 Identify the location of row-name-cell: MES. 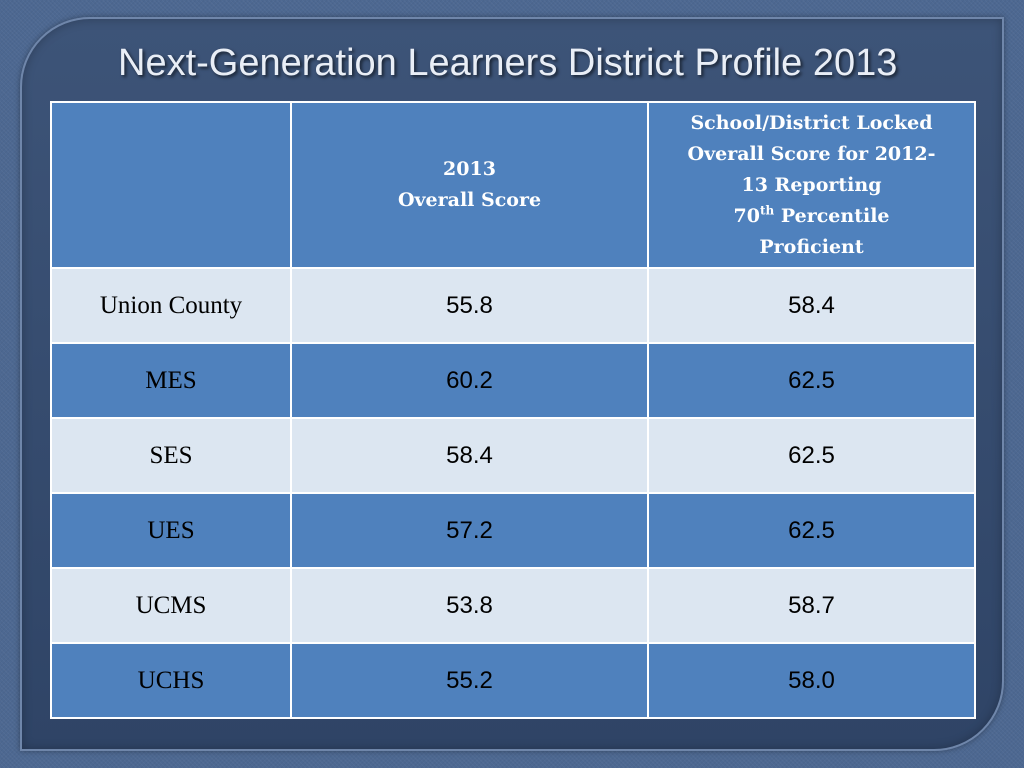
(171, 380).